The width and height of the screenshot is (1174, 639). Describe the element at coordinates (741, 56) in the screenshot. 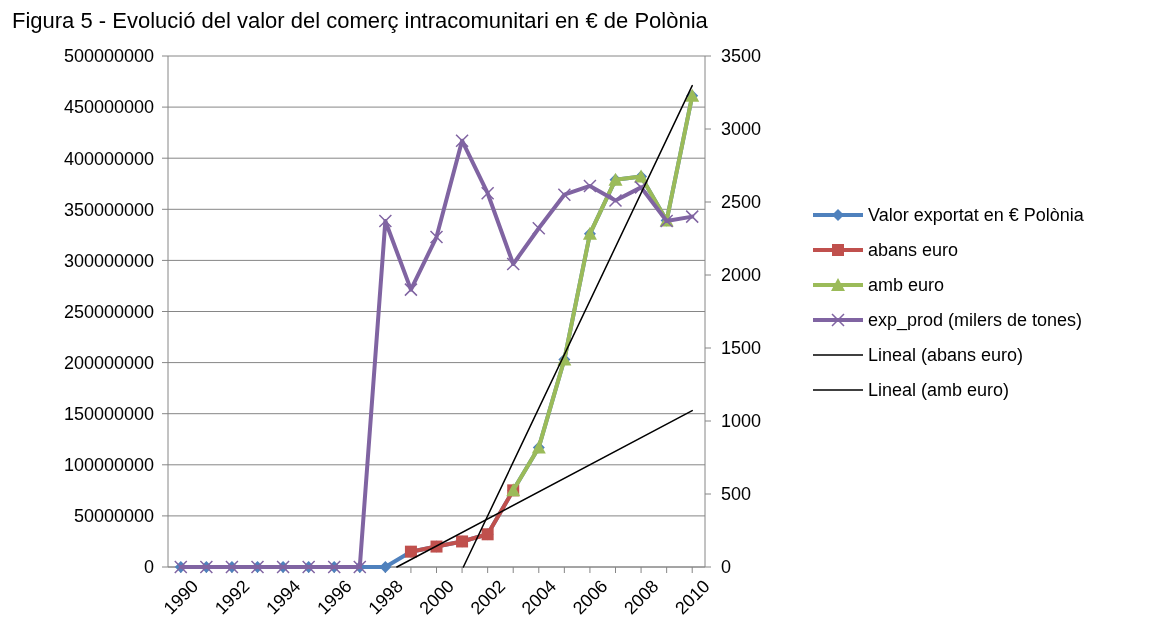

I see `y2-tick-label: 3500` at that location.